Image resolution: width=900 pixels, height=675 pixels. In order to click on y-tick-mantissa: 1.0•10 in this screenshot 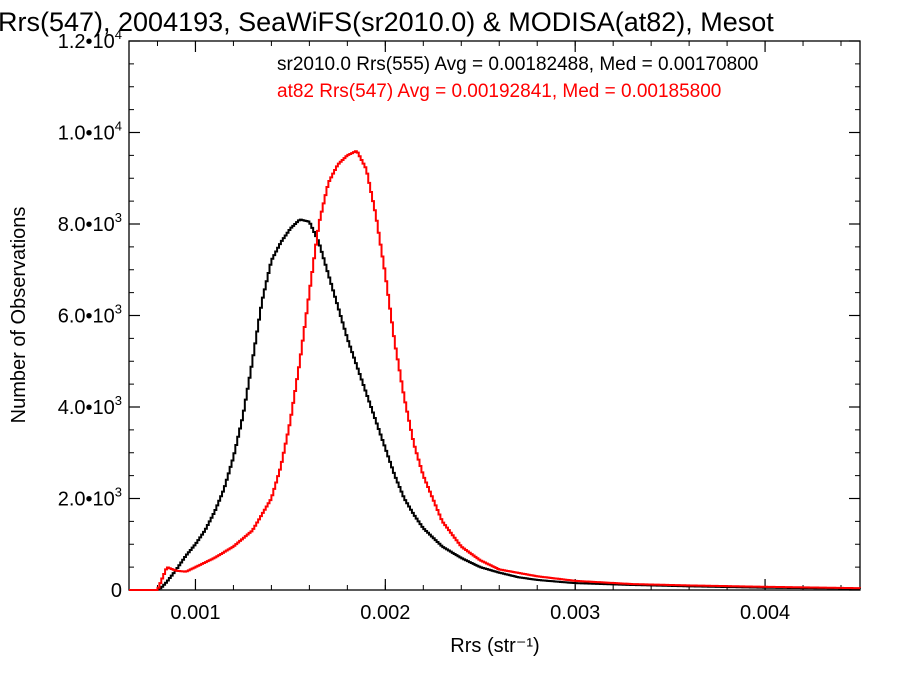, I will do `click(86, 134)`.